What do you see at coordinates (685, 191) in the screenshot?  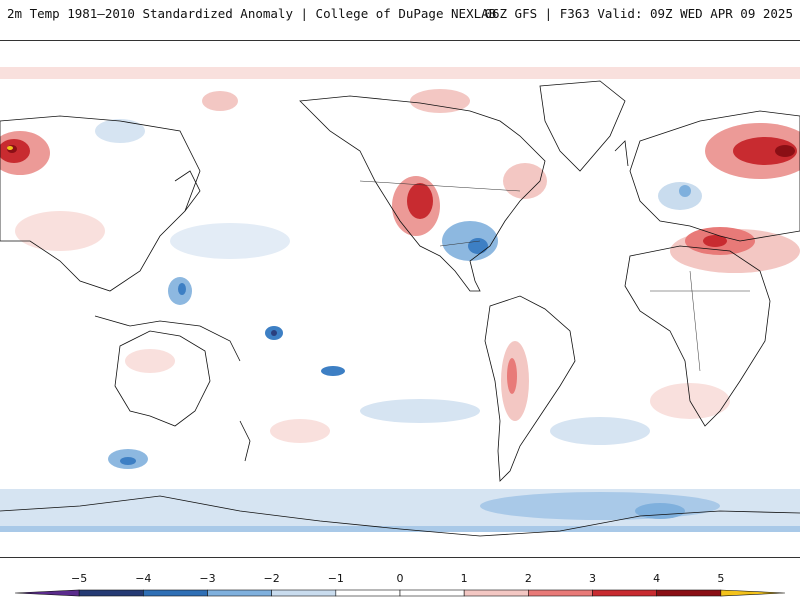 I see `cool-core-mediterranean` at bounding box center [685, 191].